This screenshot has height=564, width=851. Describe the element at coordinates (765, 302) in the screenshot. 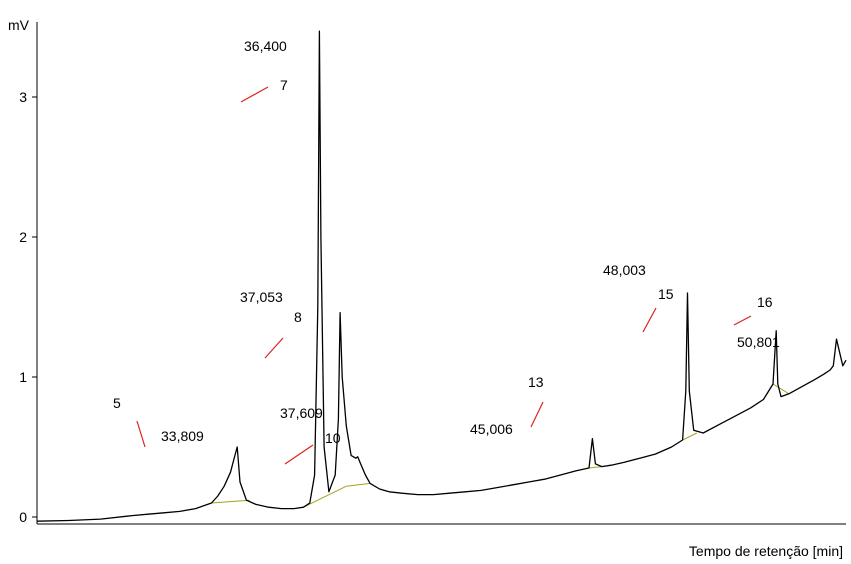

I see `peak-number-16: 16` at that location.